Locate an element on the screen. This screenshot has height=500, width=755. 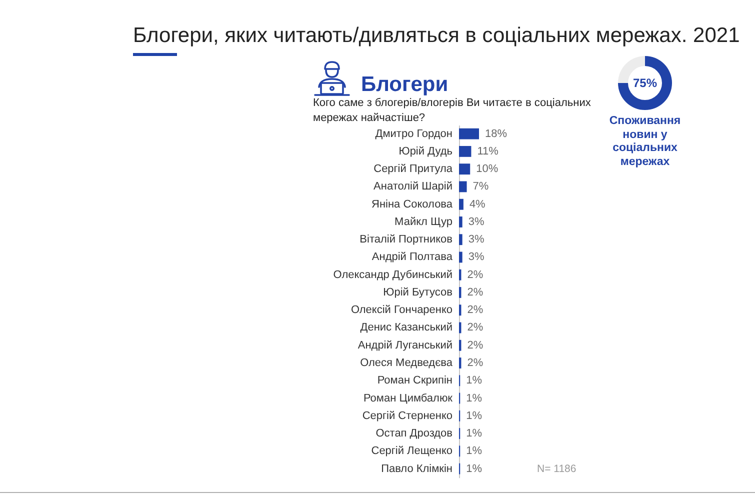
y-tick-label: Роман Скрипін is located at coordinates (414, 380).